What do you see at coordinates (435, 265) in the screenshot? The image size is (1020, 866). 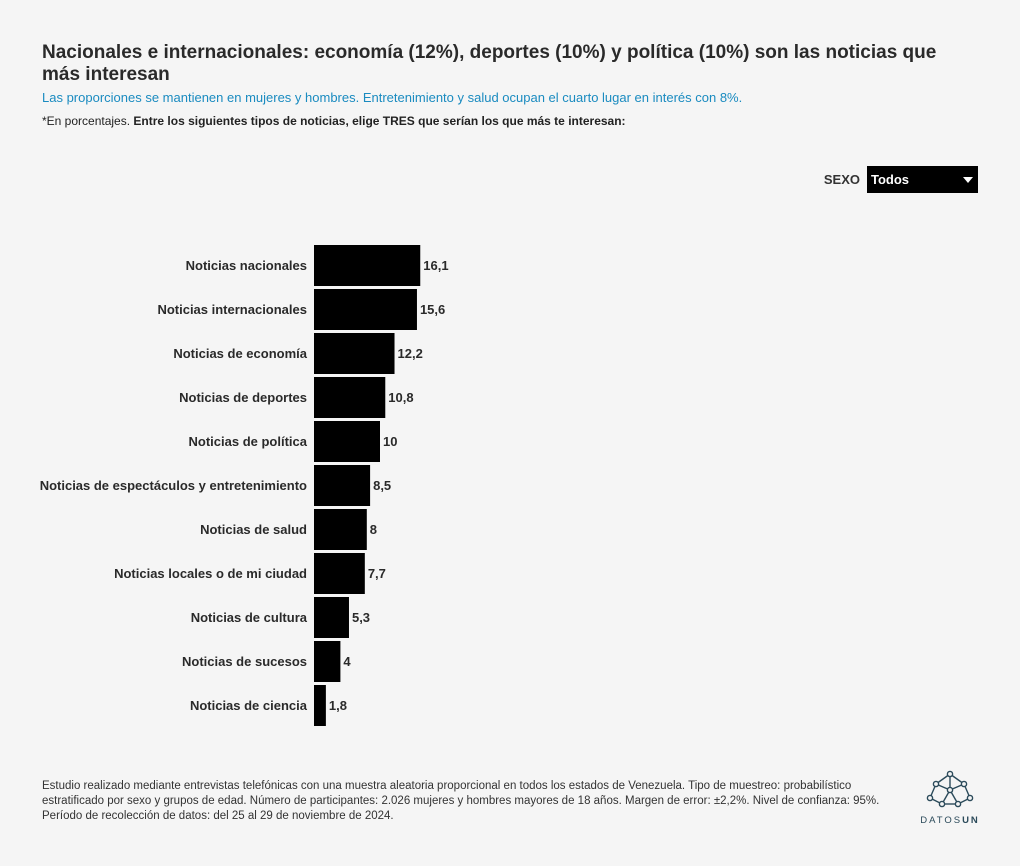 I see `value-label: 16,1` at bounding box center [435, 265].